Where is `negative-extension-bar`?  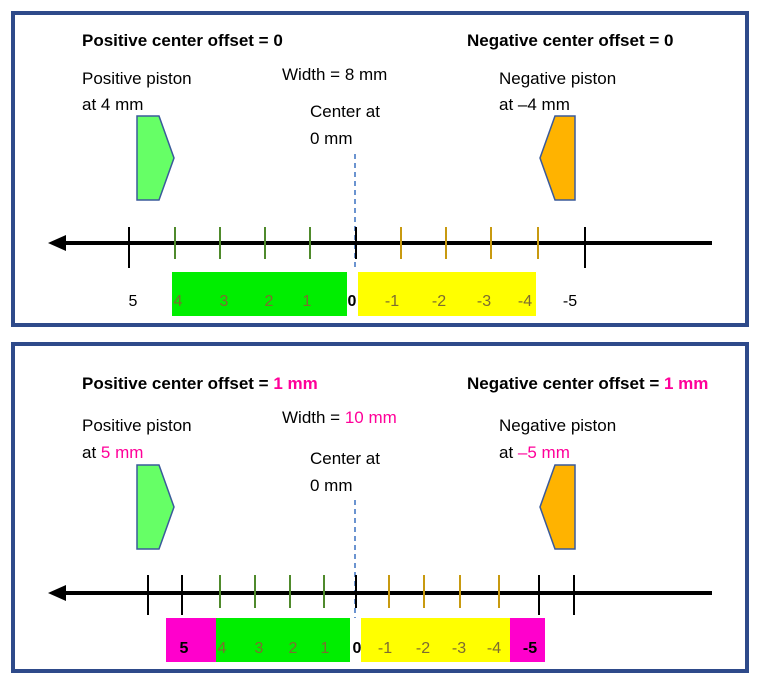 negative-extension-bar is located at coordinates (527, 640).